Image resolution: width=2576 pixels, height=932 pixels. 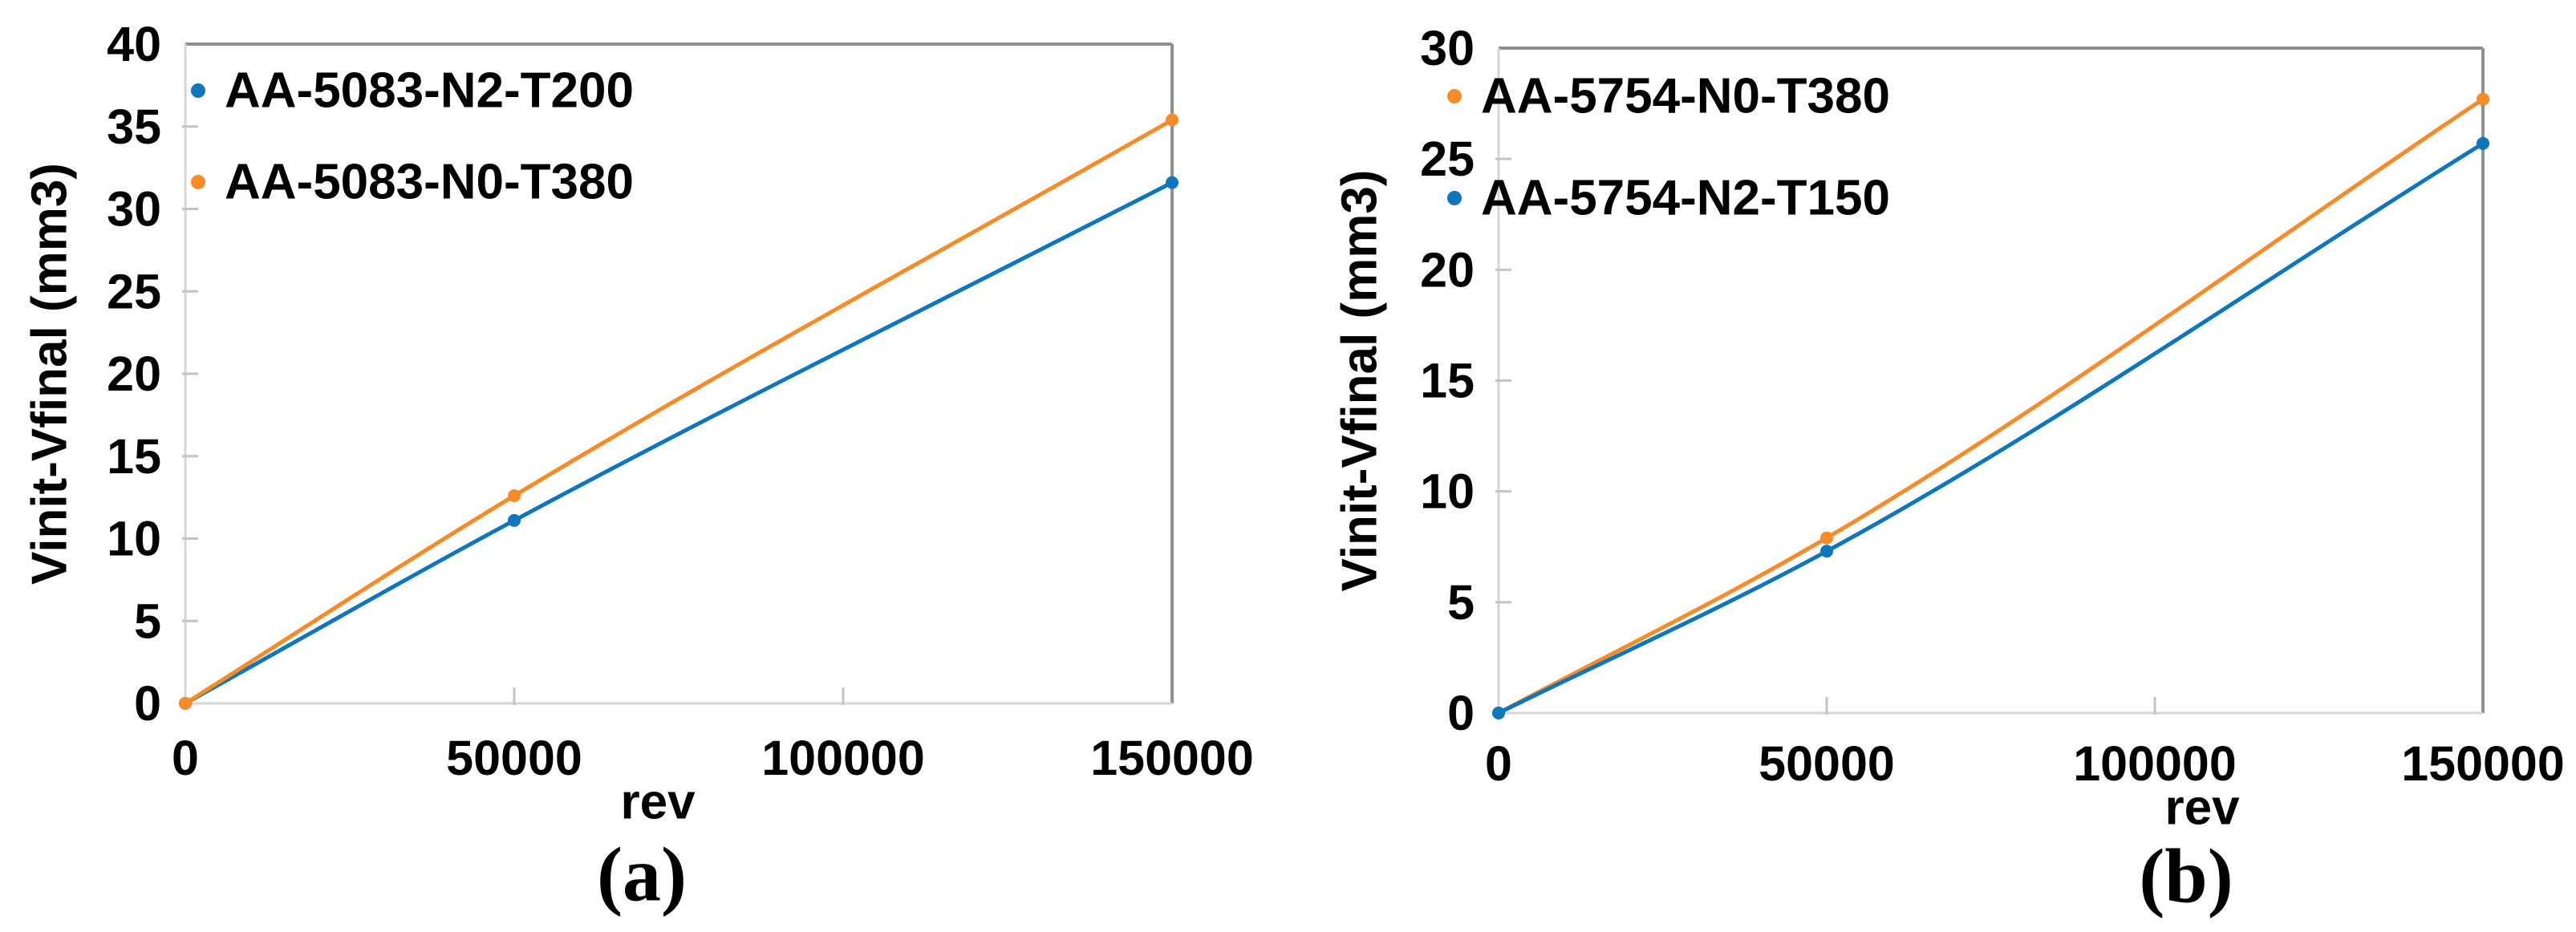 I want to click on y-tick-label-35: 35, so click(x=134, y=126).